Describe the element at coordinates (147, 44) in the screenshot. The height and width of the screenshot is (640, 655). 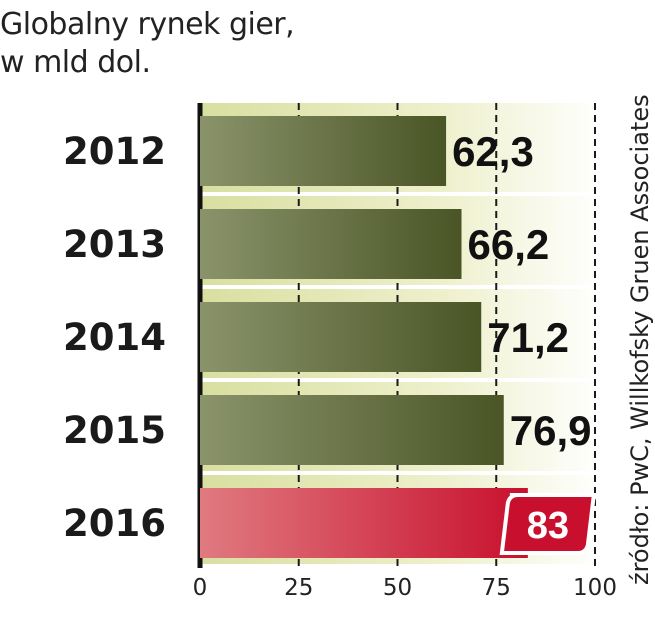
I see `chart-title: Globalny rynek gier, w mld dol.` at that location.